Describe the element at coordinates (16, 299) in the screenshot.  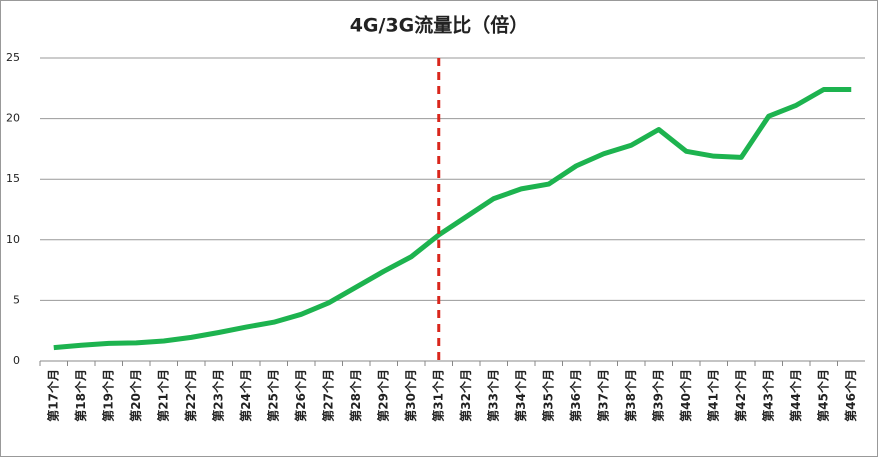
I see `y-tick-label: 5` at that location.